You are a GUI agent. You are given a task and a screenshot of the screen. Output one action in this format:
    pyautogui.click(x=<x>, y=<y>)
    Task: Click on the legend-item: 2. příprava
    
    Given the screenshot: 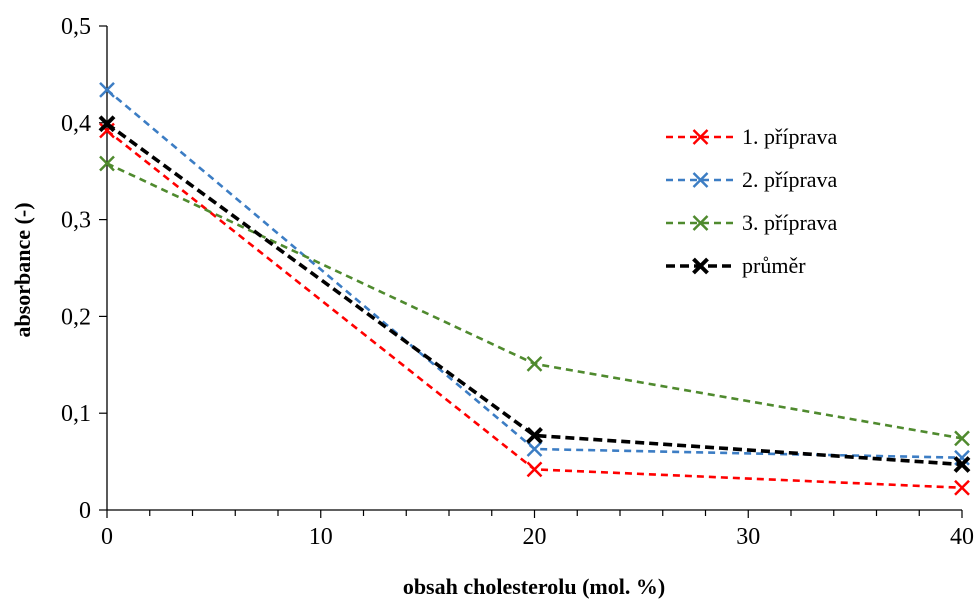 What is the action you would take?
    pyautogui.click(x=752, y=179)
    